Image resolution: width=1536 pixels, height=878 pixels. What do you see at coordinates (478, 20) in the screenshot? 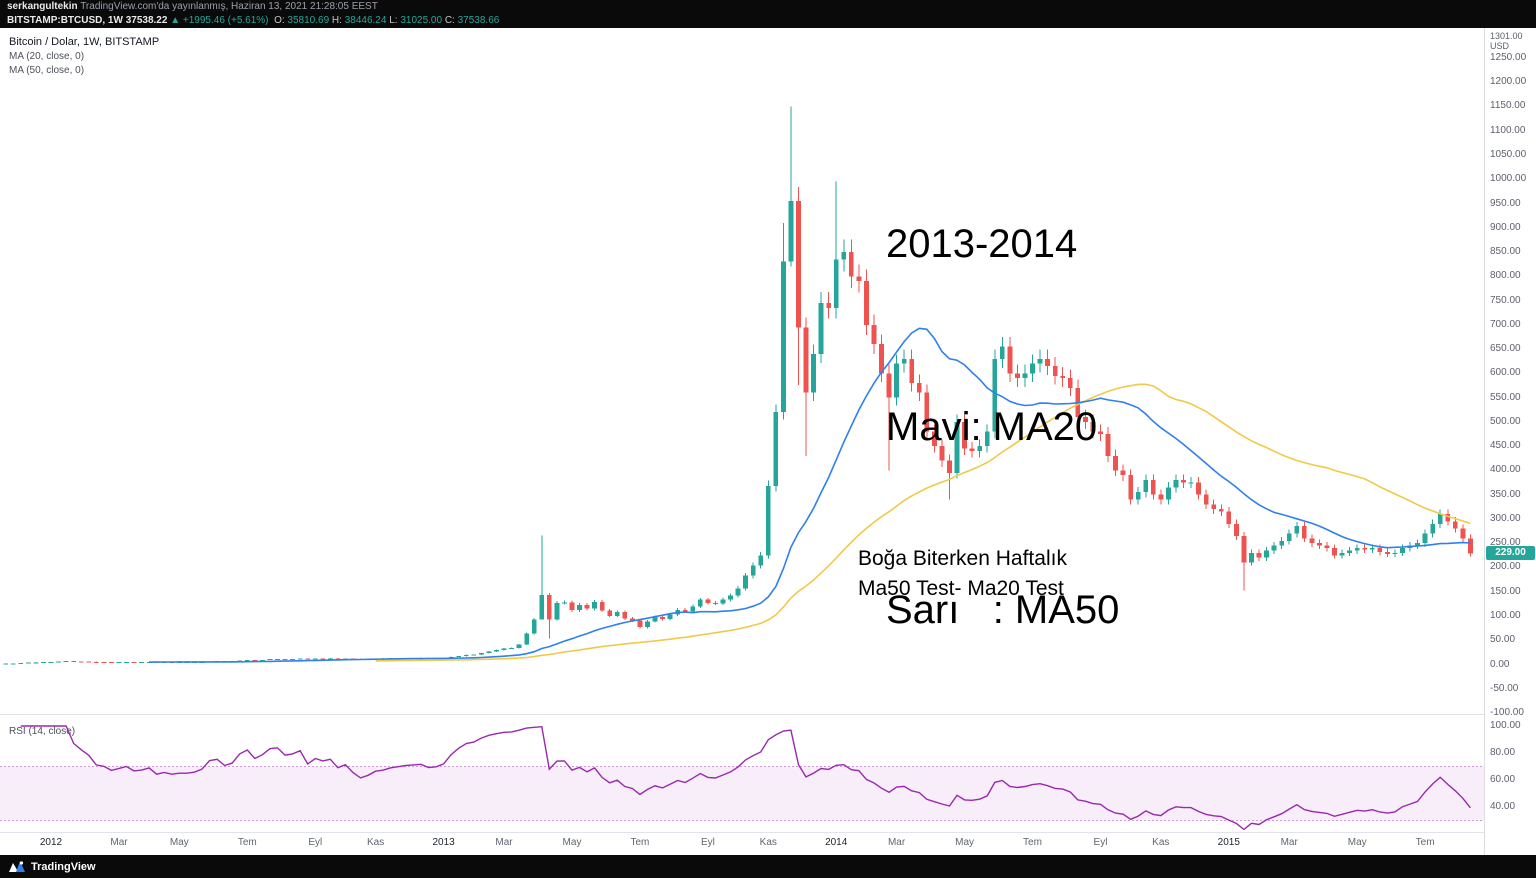
I see `close-value: 37538.66` at bounding box center [478, 20].